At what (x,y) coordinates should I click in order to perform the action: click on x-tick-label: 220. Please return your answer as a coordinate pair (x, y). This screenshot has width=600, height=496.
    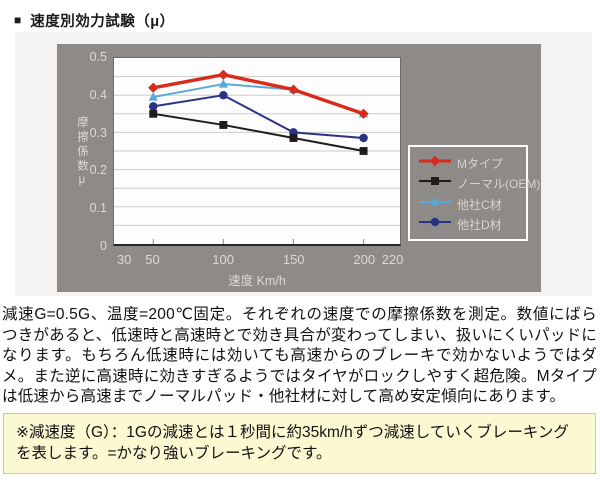
    Looking at the image, I should click on (392, 259).